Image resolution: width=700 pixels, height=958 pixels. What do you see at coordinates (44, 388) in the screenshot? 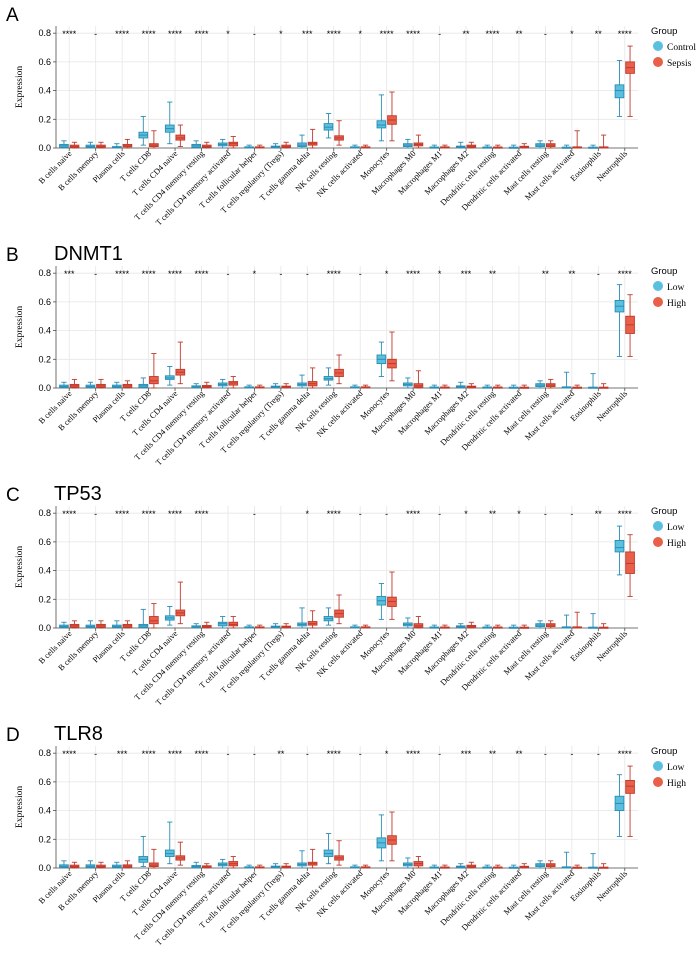
I see `y-tick-label: 0.0` at bounding box center [44, 388].